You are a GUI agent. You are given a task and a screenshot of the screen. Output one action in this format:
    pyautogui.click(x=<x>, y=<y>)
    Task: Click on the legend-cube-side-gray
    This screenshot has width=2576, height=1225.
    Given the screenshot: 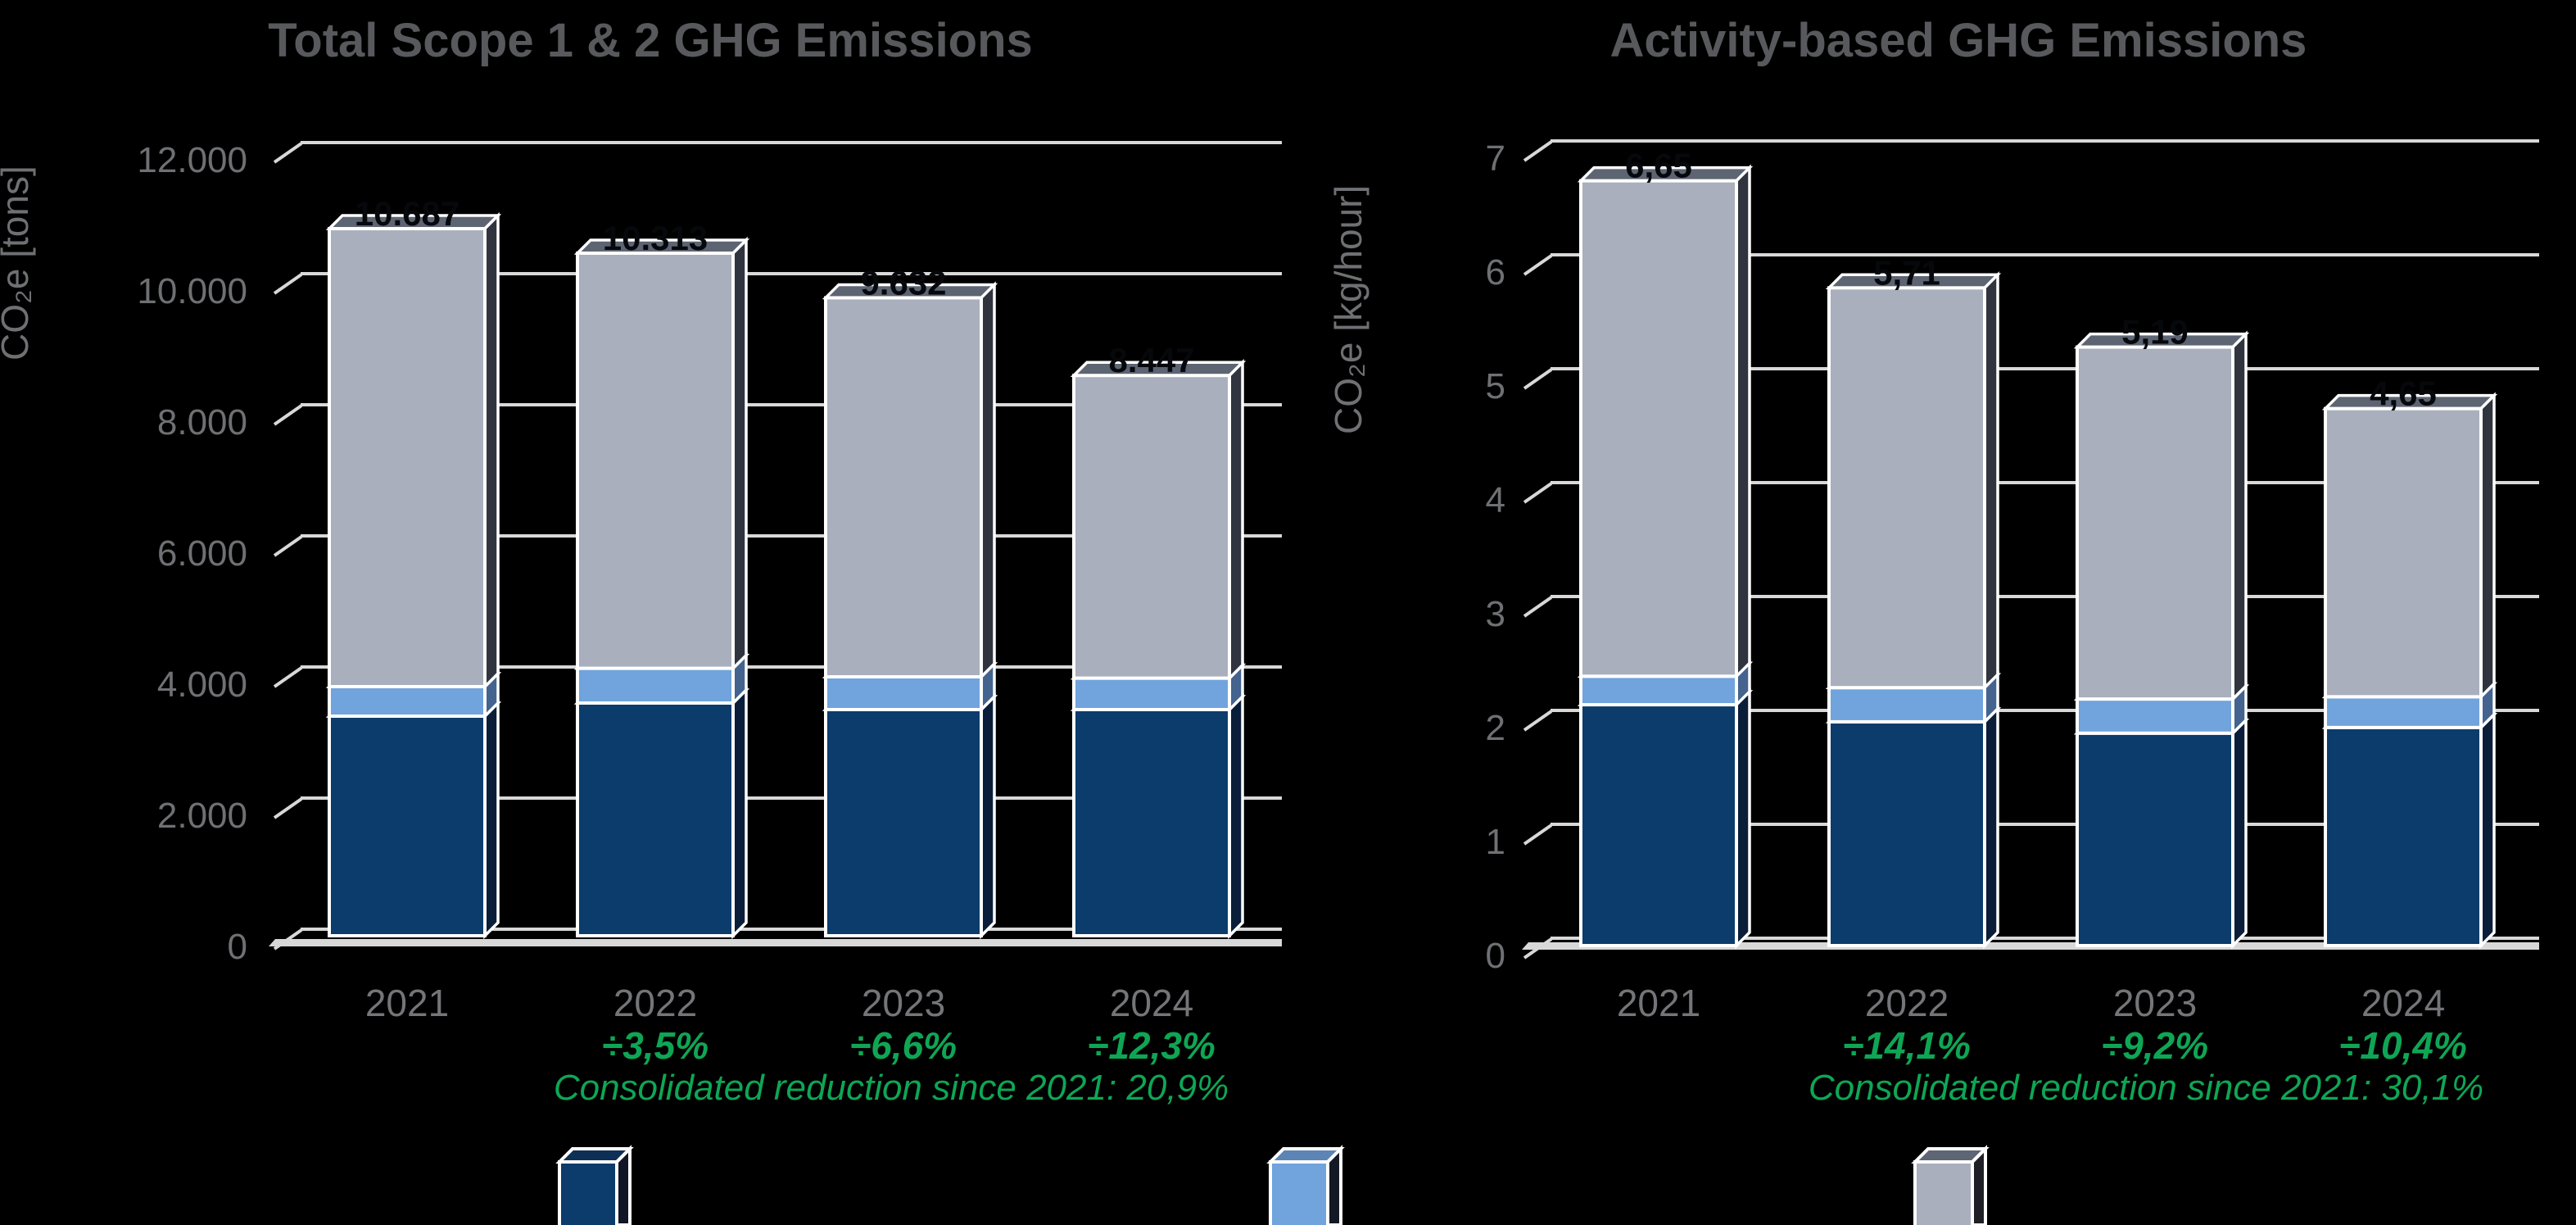 What is the action you would take?
    pyautogui.click(x=1979, y=1185)
    